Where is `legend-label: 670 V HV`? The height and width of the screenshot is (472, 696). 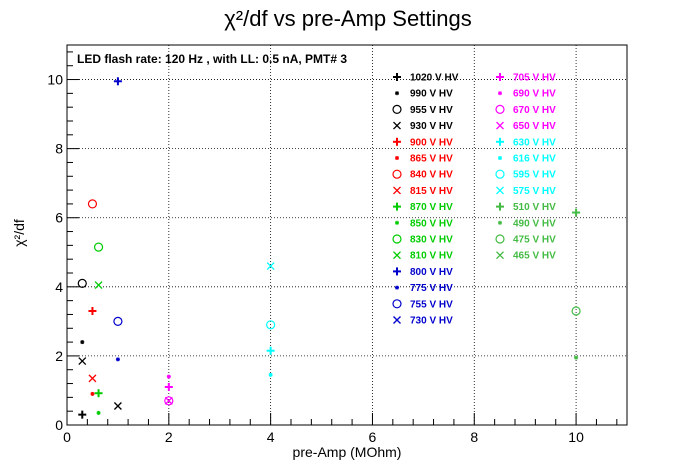
legend-label: 670 V HV is located at coordinates (534, 110).